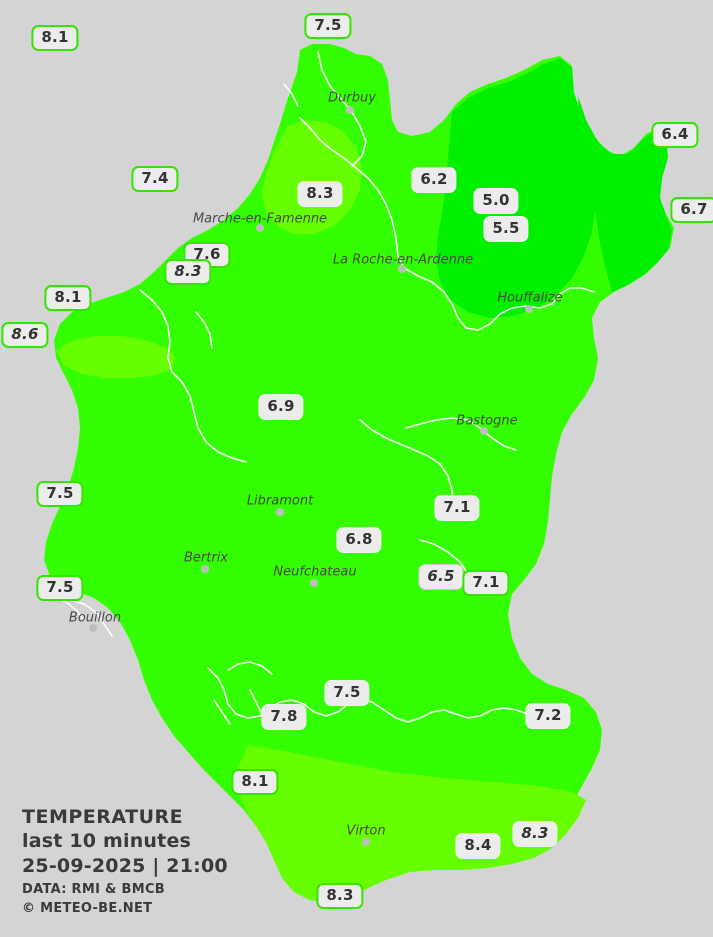 This screenshot has height=937, width=713. What do you see at coordinates (496, 201) in the screenshot?
I see `temperature-reading-chip: 5.0` at bounding box center [496, 201].